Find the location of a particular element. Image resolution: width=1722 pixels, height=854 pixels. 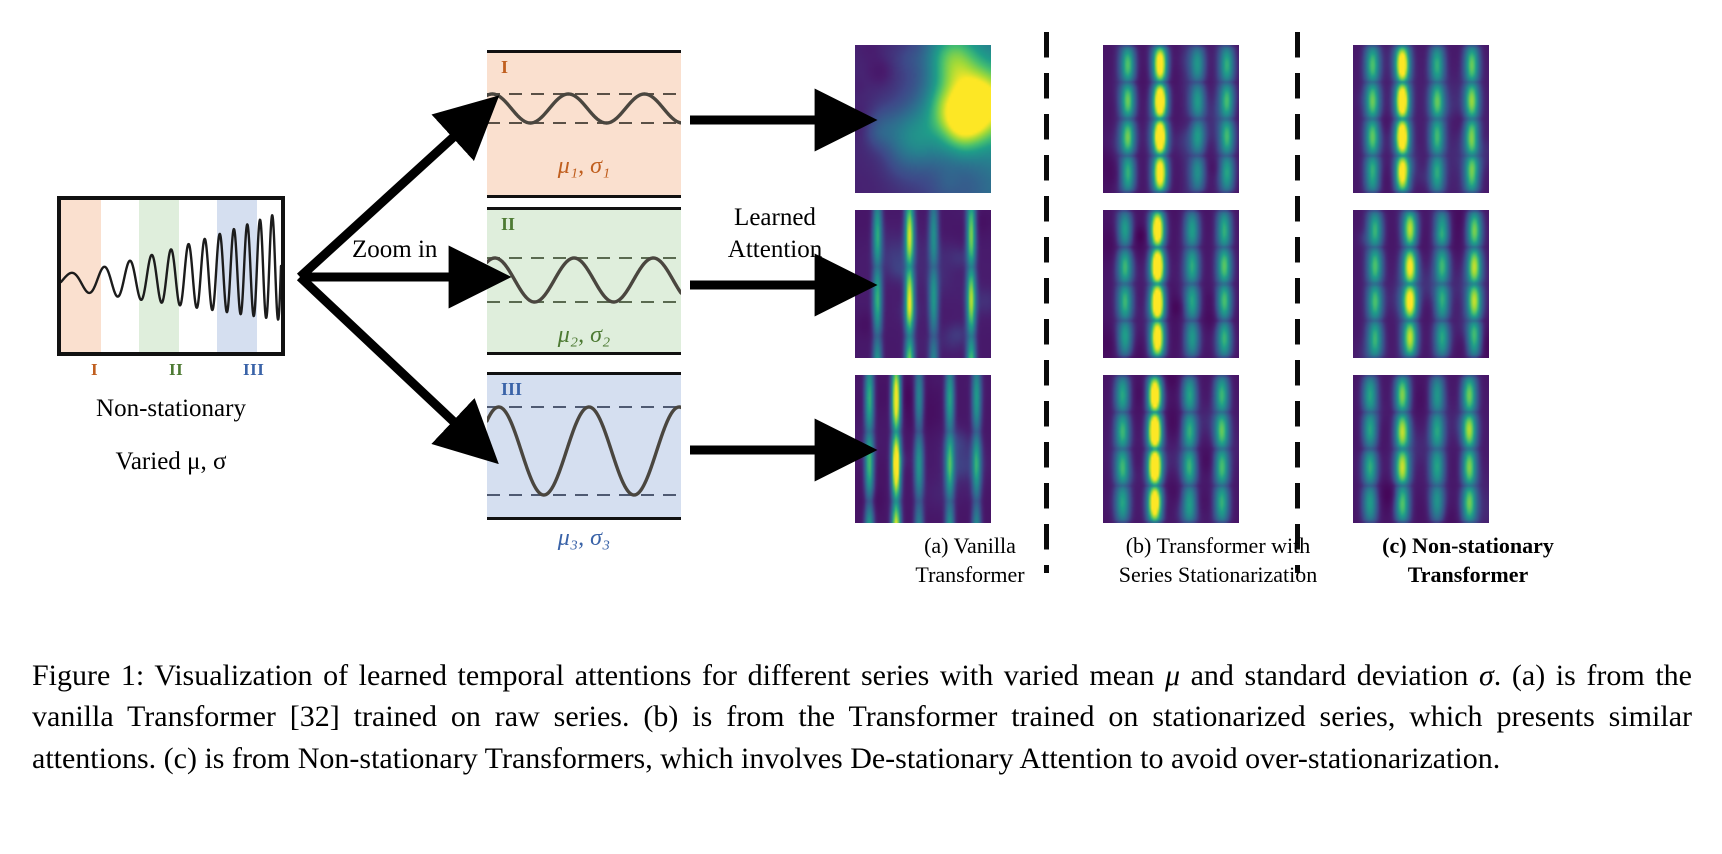

attention-heatmap-a-I is located at coordinates (923, 119).